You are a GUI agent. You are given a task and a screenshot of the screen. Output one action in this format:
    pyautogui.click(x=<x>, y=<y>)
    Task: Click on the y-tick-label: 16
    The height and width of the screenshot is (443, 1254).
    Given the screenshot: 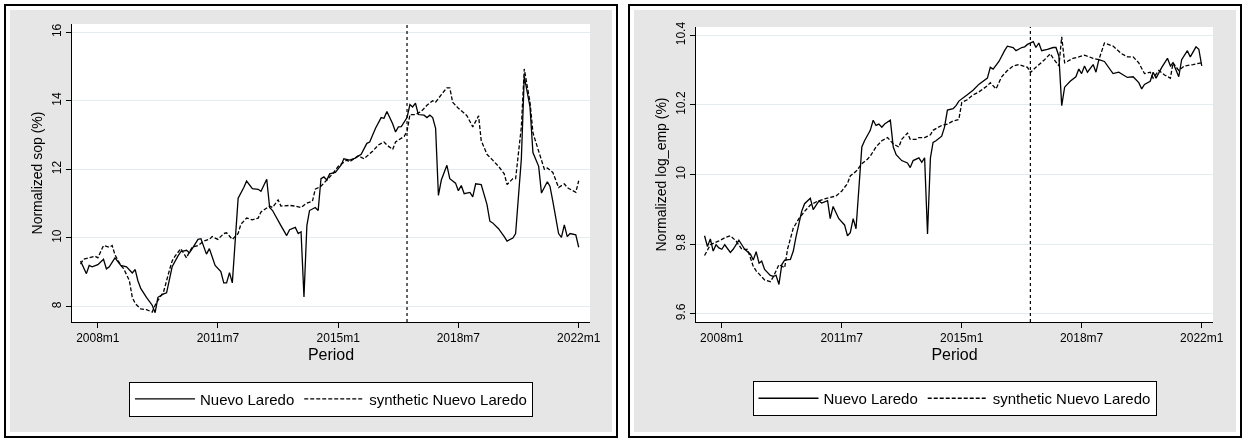 What is the action you would take?
    pyautogui.click(x=57, y=30)
    